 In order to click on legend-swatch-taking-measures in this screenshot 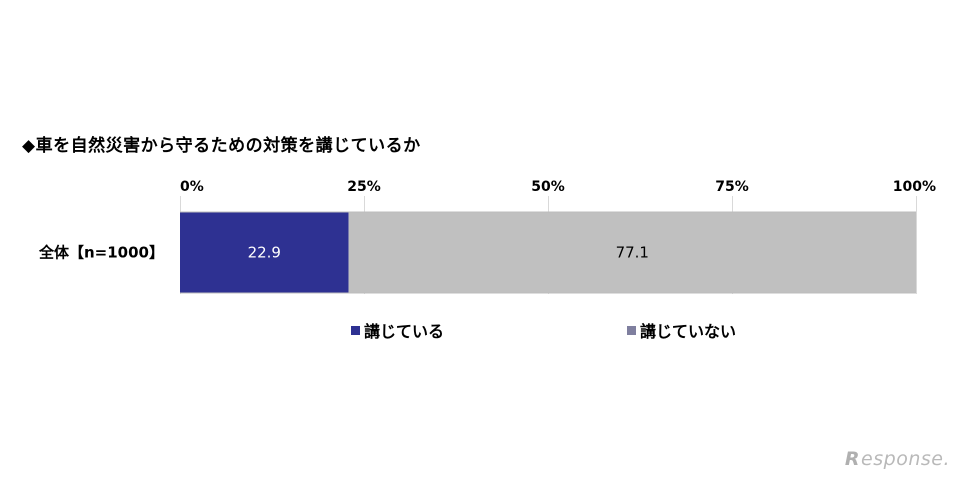, I will do `click(355, 330)`.